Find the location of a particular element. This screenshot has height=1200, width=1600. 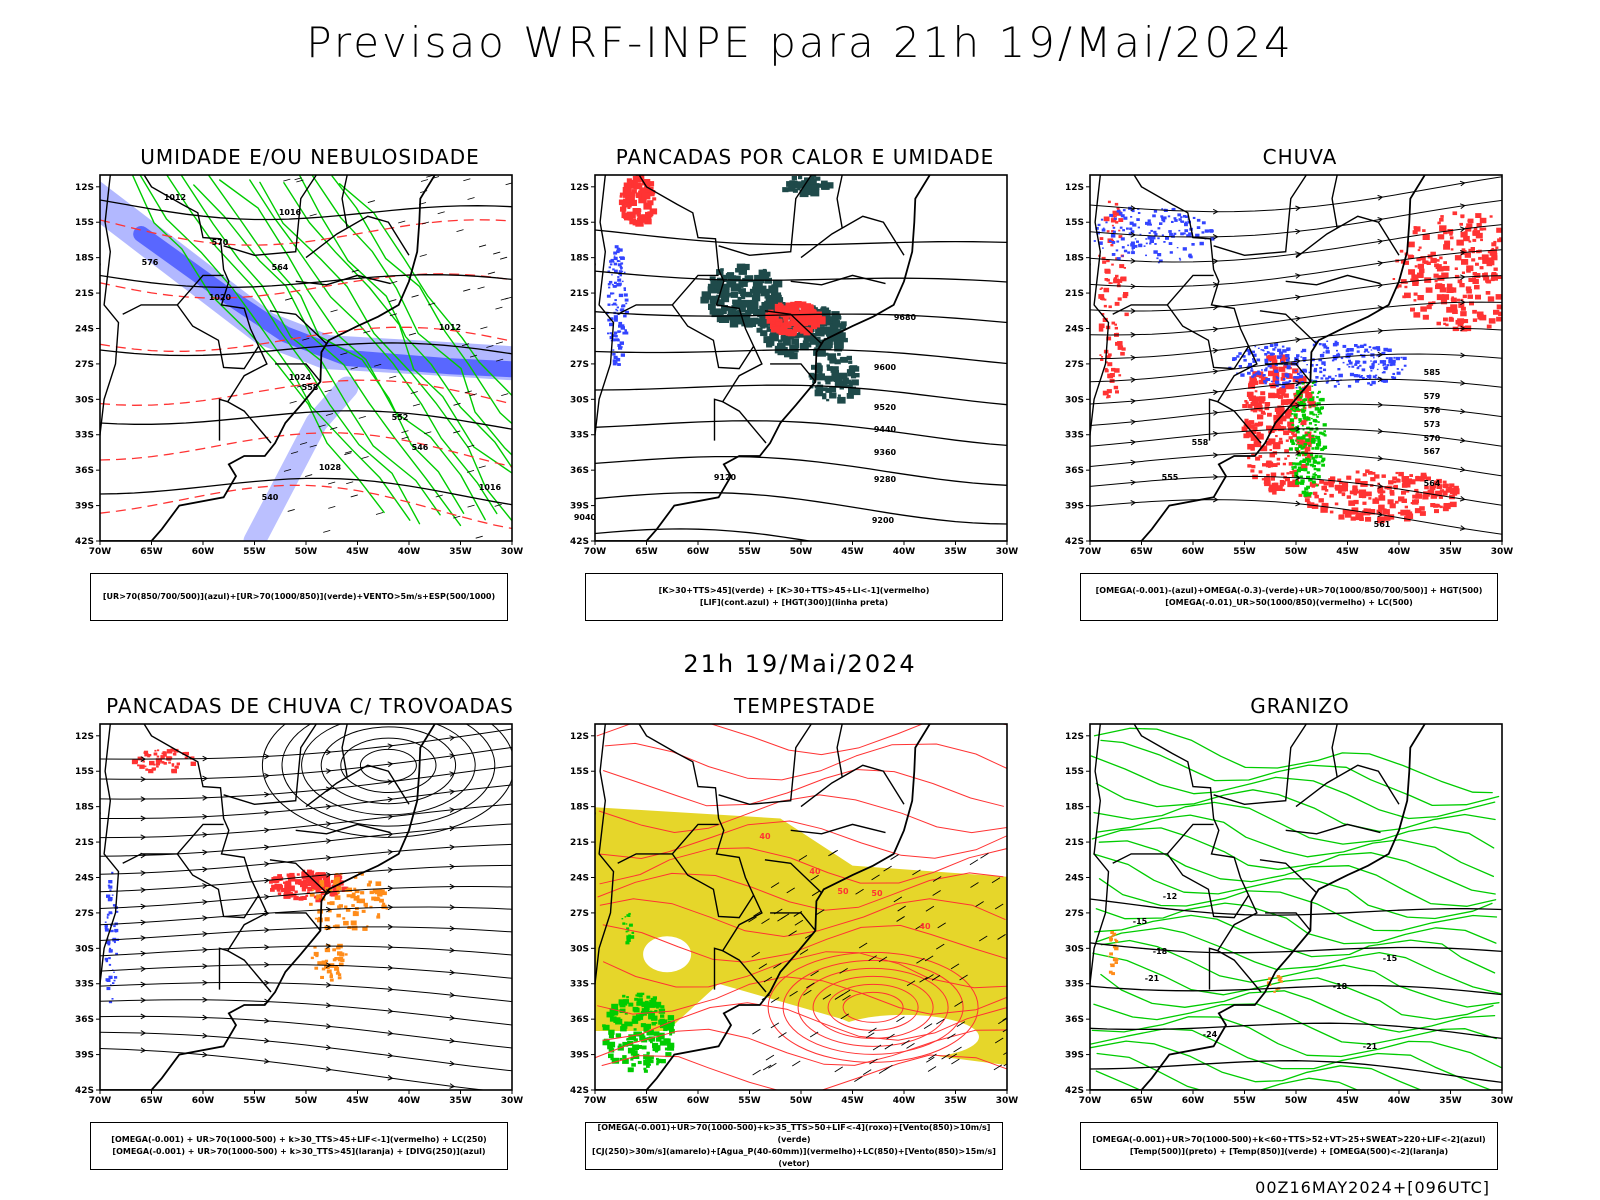

pressure-contour is located at coordinates (306, 210).